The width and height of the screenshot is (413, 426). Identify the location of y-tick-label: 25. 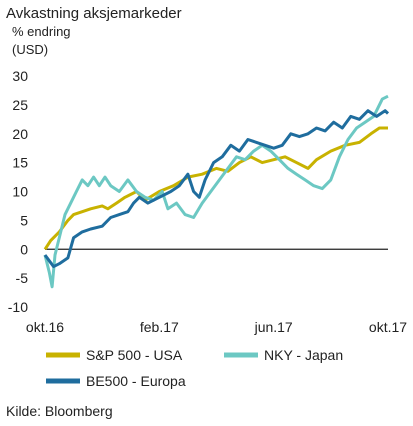
(20, 105).